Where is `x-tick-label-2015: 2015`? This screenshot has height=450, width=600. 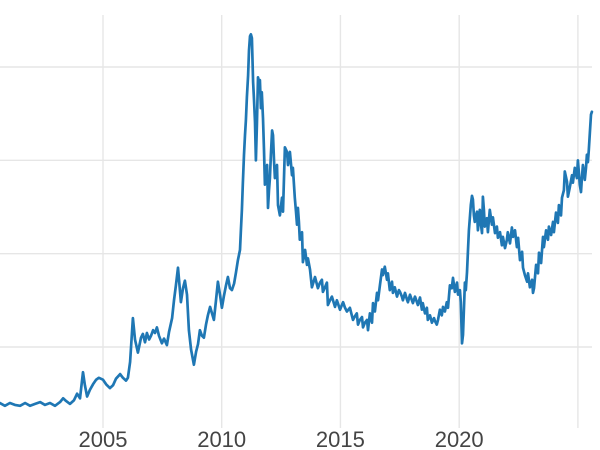
x-tick-label-2015: 2015 is located at coordinates (340, 438).